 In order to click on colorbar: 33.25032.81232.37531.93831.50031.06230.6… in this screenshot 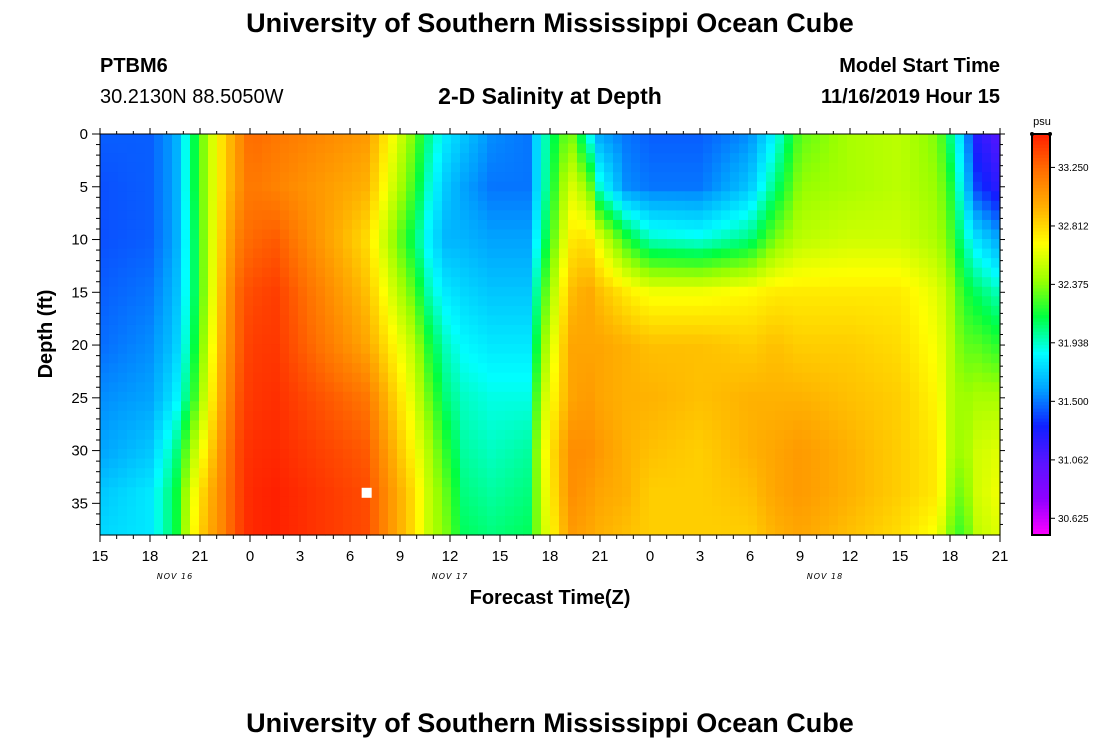, I will do `click(1059, 334)`.